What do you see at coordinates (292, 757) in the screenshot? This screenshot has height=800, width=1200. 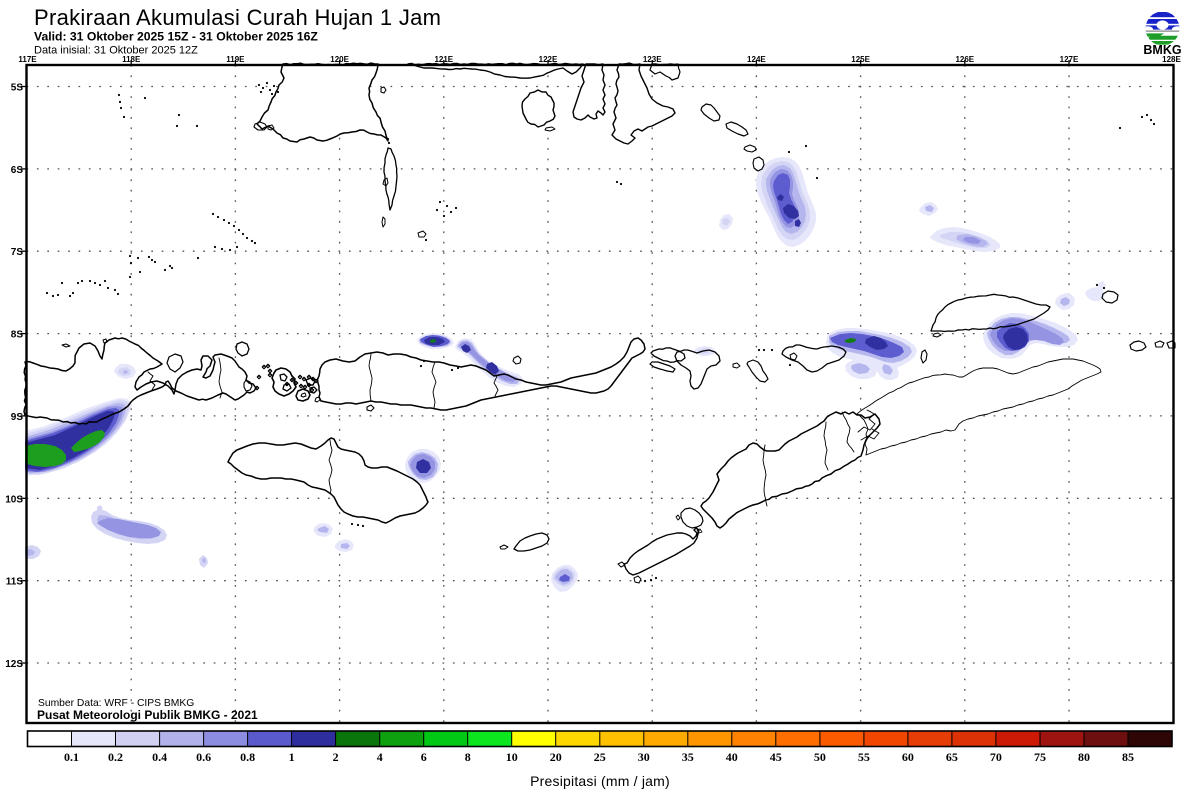 I see `svg-text: 1` at bounding box center [292, 757].